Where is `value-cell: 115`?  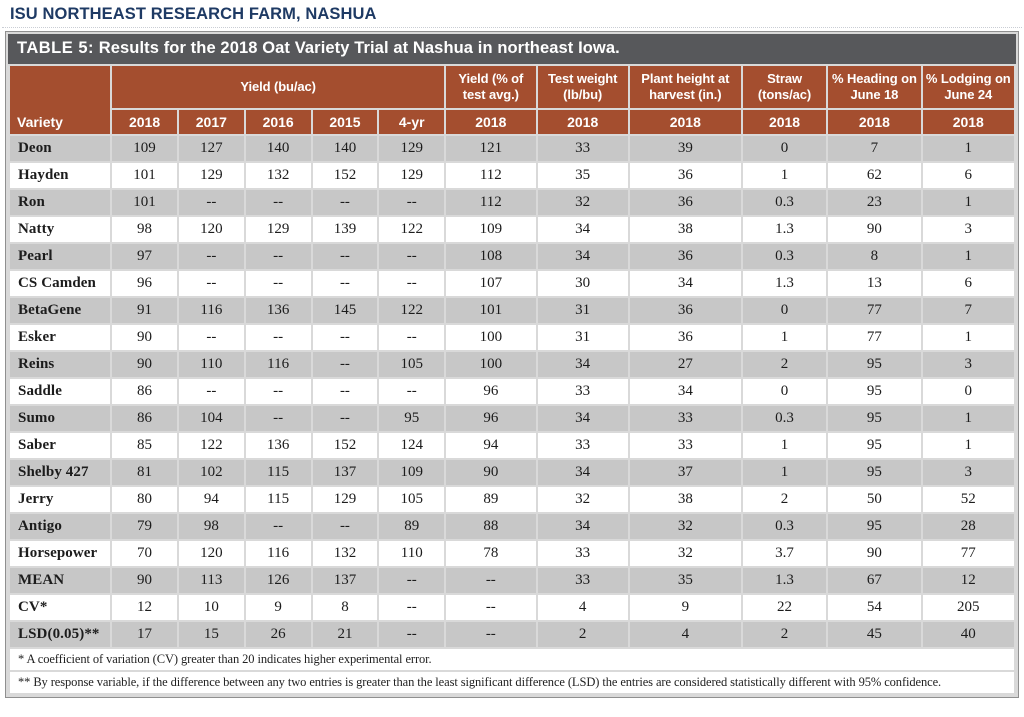 value-cell: 115 is located at coordinates (278, 499).